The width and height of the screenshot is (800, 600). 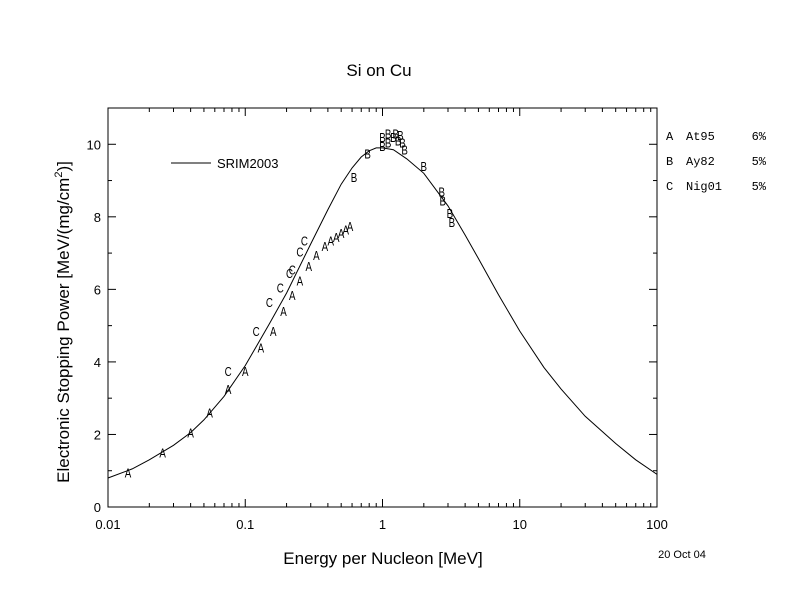 What do you see at coordinates (107, 524) in the screenshot?
I see `x-tick-label: 0.01` at bounding box center [107, 524].